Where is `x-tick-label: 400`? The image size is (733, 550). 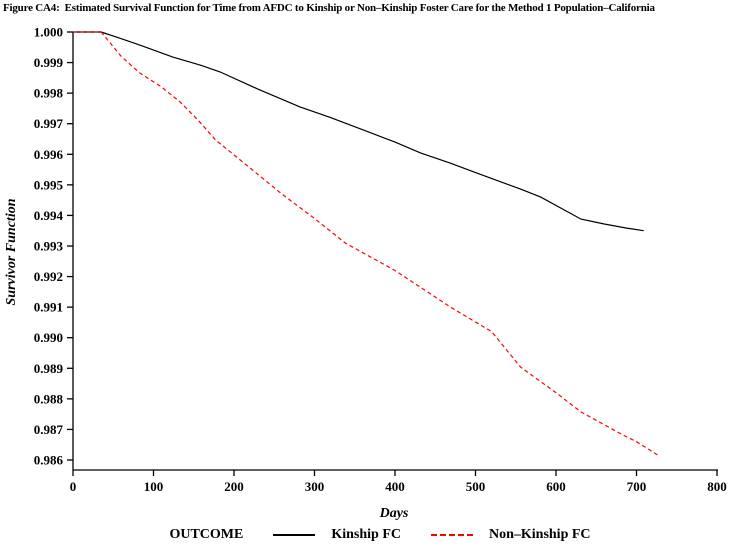
x-tick-label: 400 is located at coordinates (395, 486).